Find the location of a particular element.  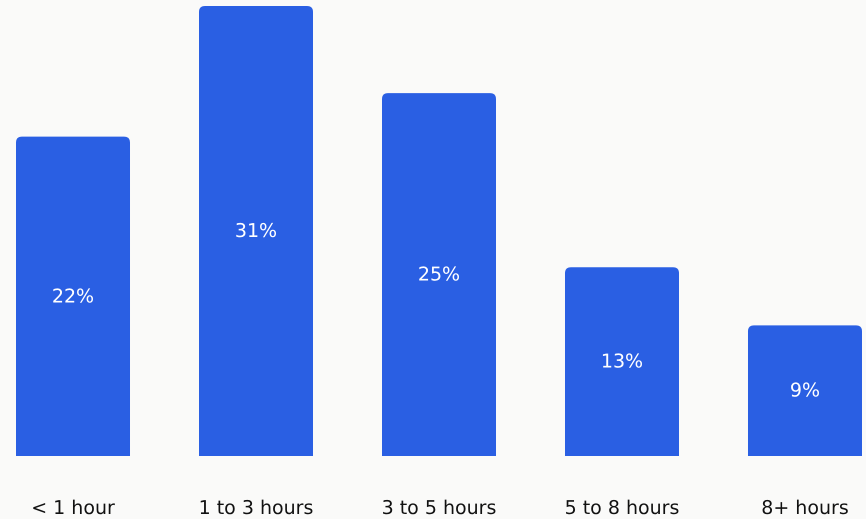

x-tick-label: 5 to 8 hours is located at coordinates (622, 508).